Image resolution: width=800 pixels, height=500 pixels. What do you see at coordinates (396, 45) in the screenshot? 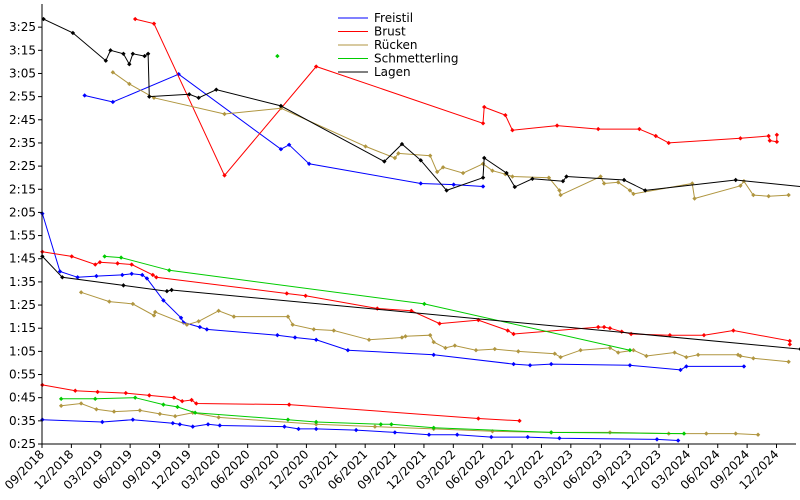
I see `legend-label: Rücken` at bounding box center [396, 45].